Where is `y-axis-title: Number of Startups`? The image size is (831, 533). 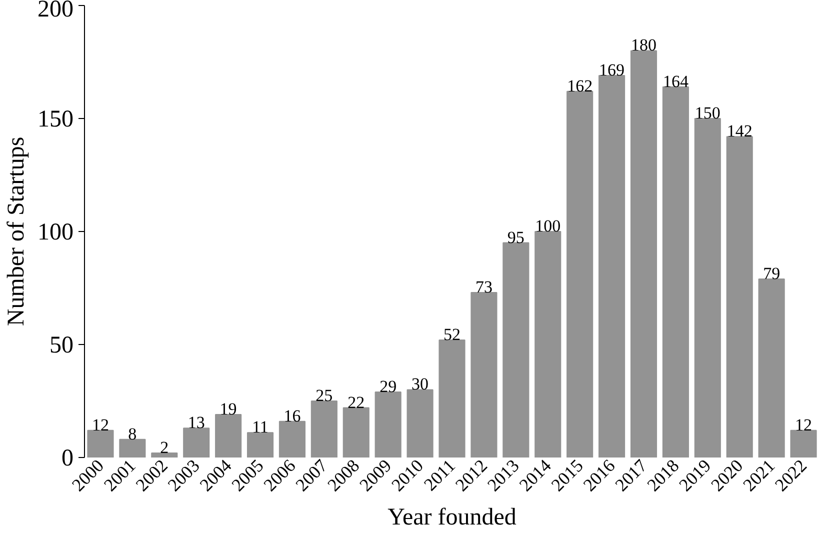
y-axis-title: Number of Startups is located at coordinates (17, 231).